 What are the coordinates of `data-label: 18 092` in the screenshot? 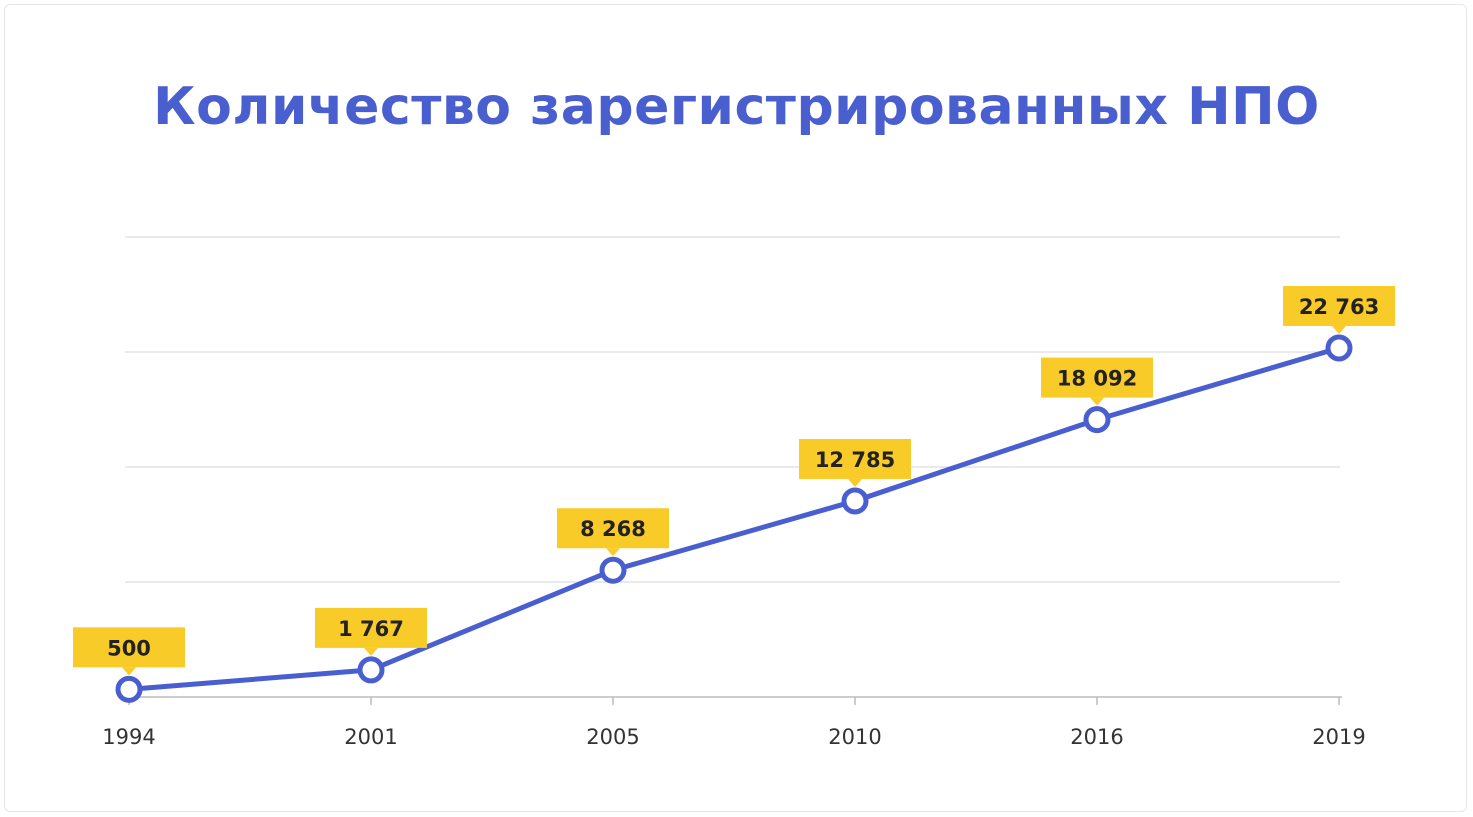 It's located at (1097, 379).